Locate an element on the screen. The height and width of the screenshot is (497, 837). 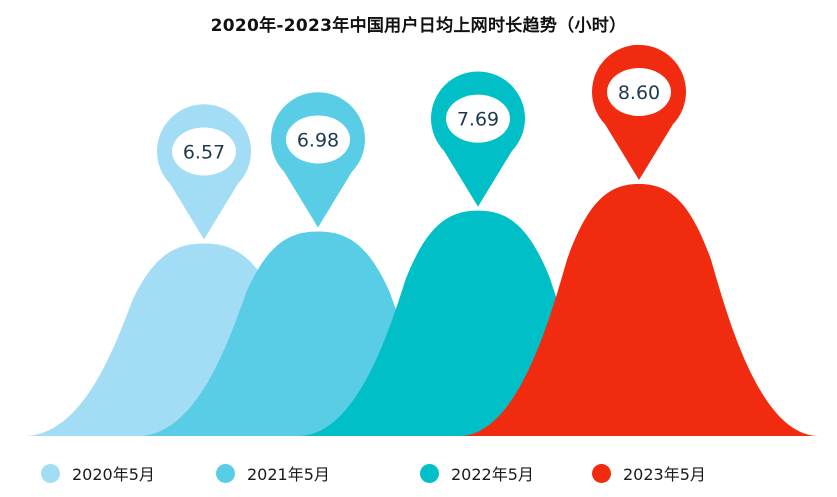
legend-label-2020: 2020年5月 is located at coordinates (113, 474).